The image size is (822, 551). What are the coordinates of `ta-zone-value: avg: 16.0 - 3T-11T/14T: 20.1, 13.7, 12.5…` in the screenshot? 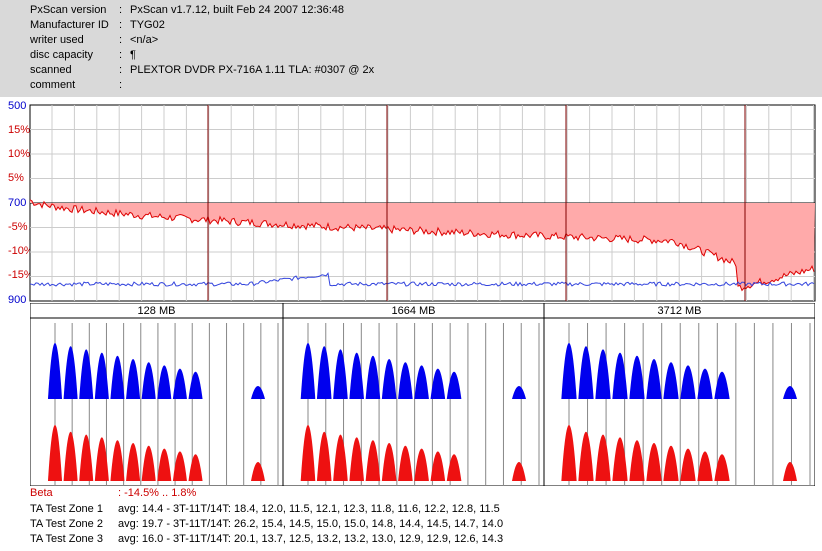 It's located at (311, 539).